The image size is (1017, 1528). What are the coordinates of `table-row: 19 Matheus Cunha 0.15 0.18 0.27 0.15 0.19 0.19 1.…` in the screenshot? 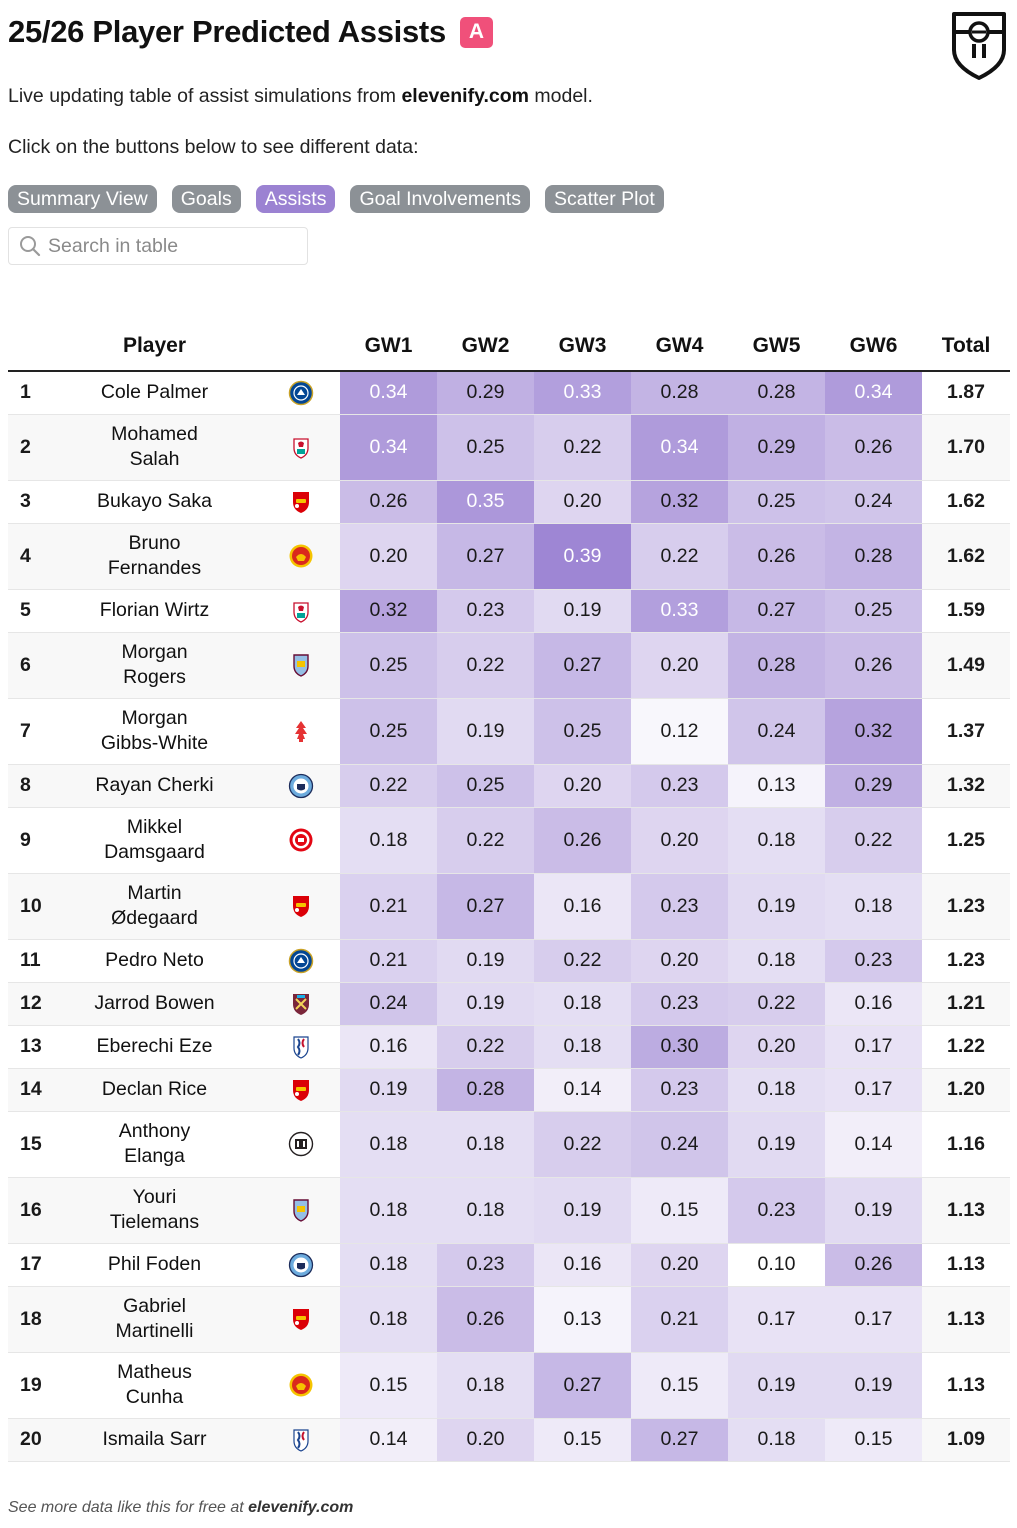 It's located at (509, 1385).